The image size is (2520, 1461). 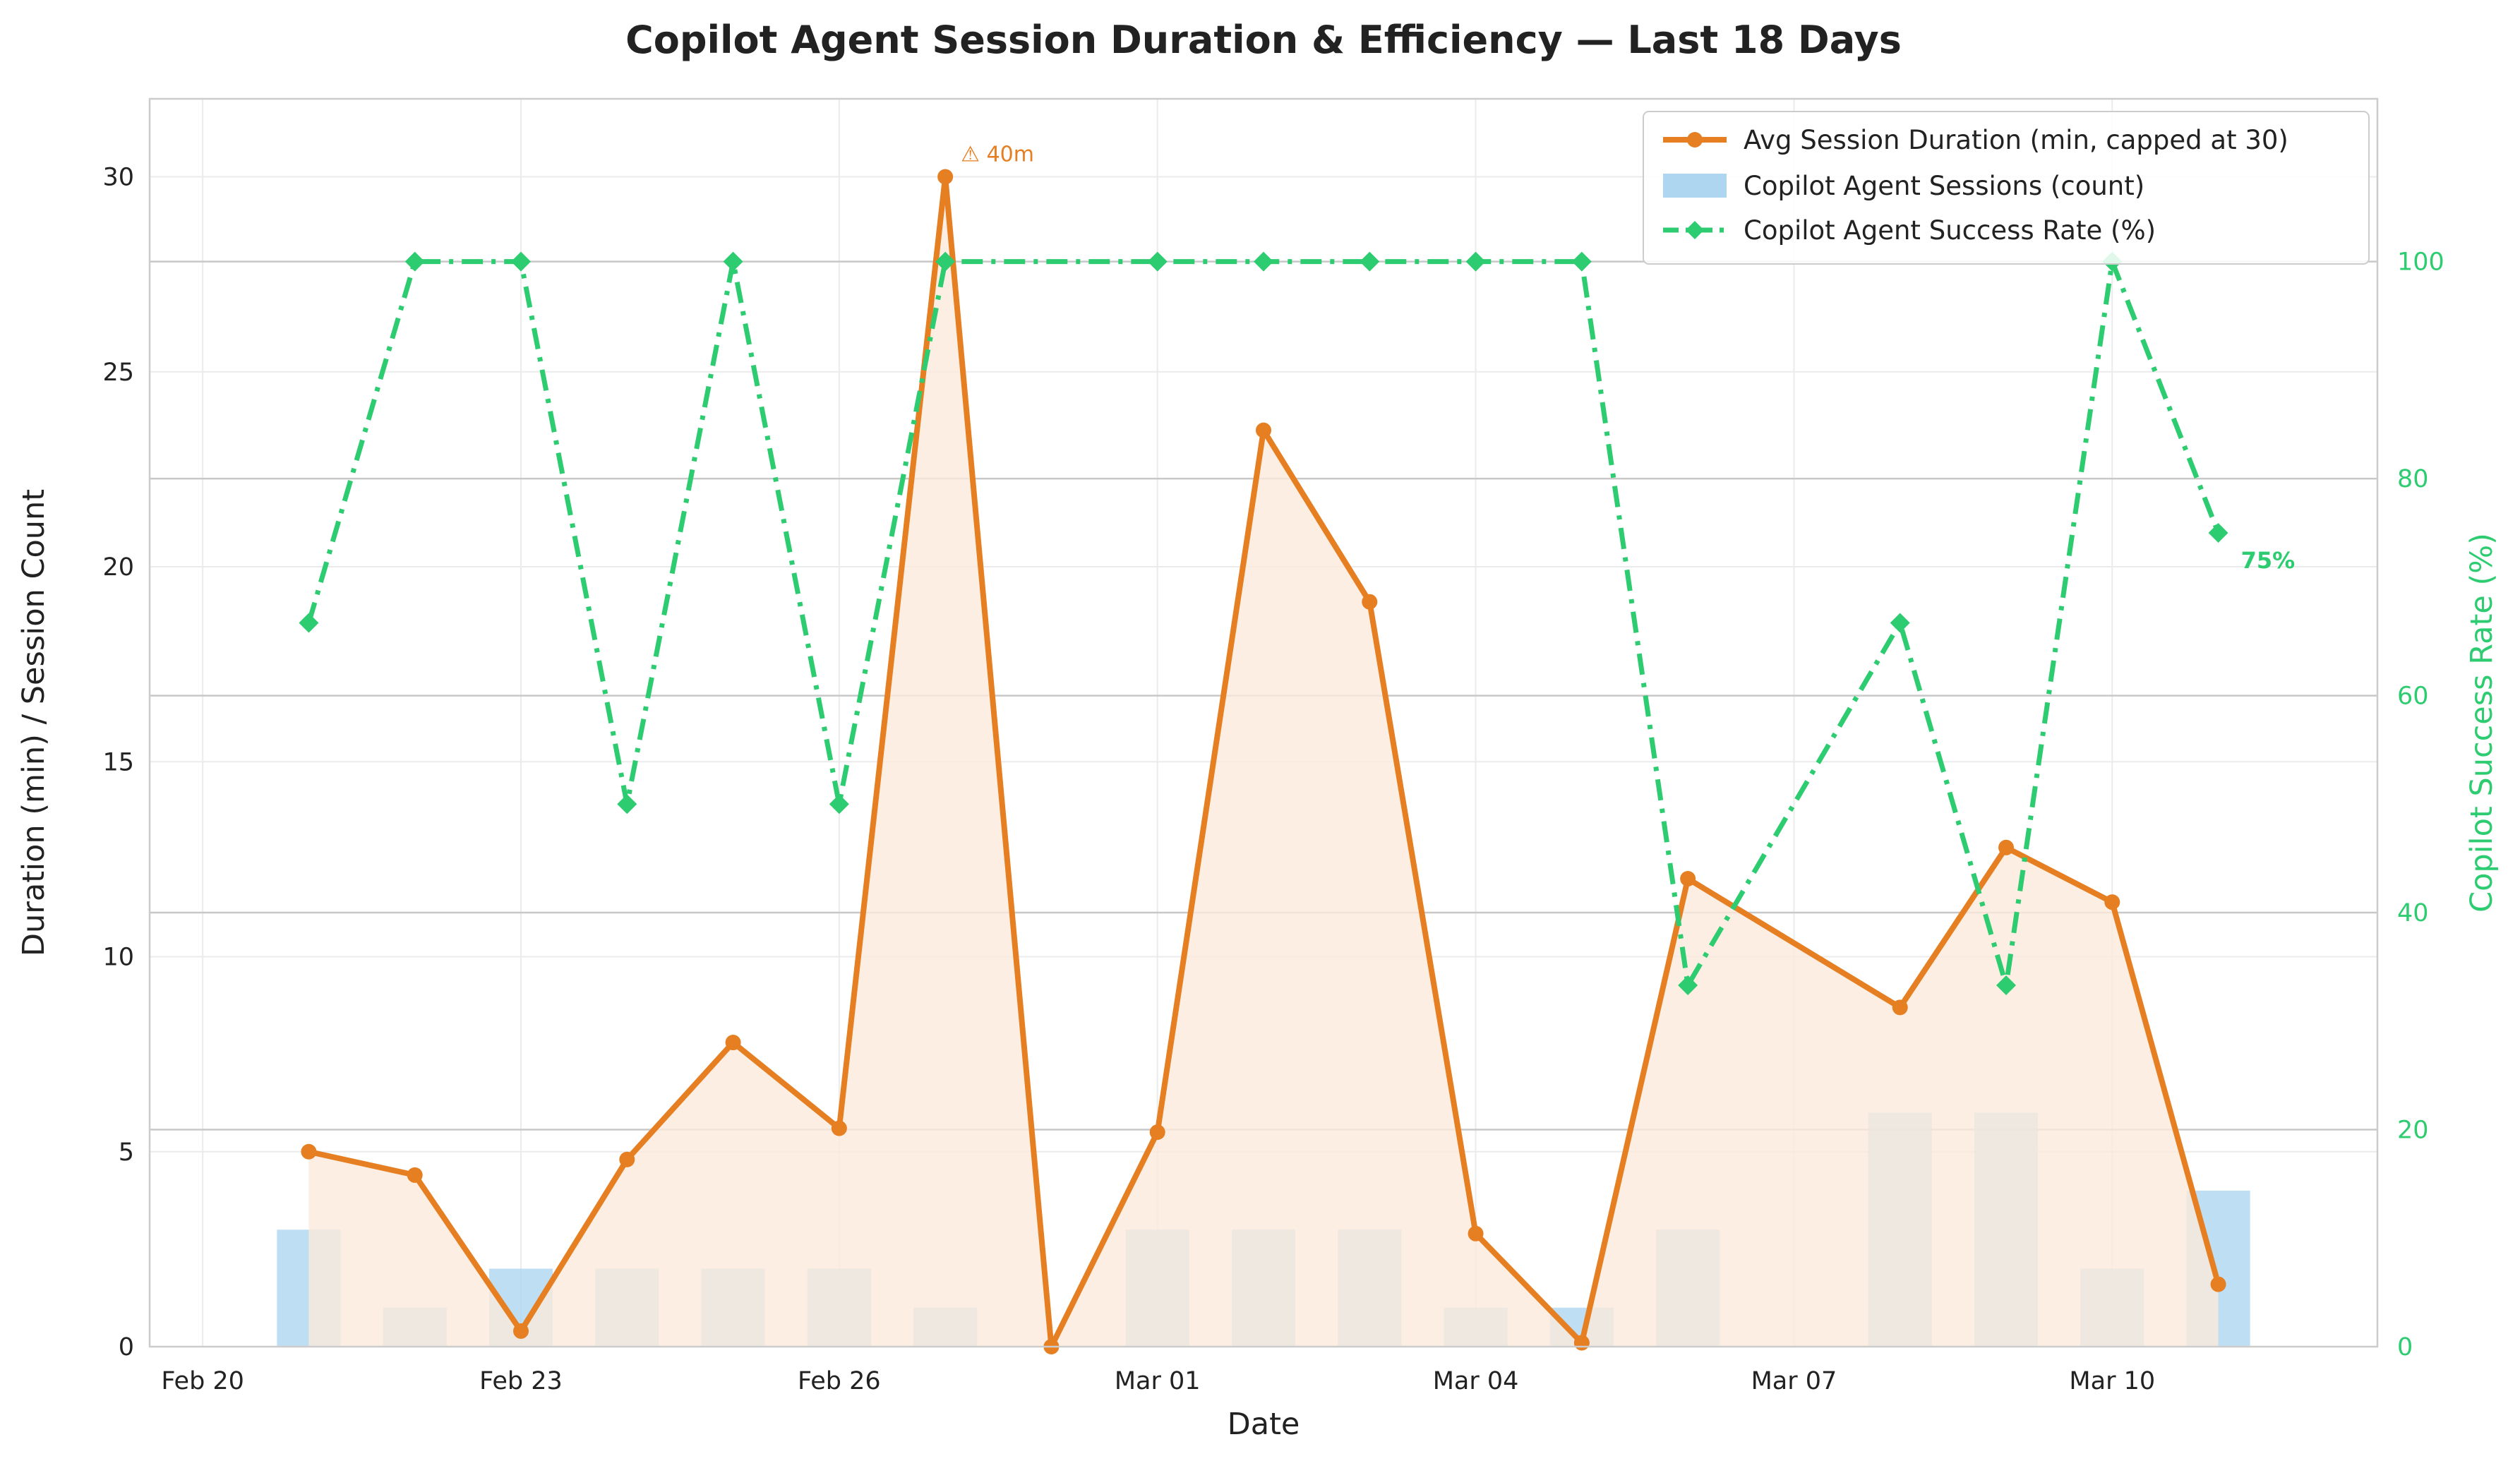 I want to click on x-tick-label: Mar 10, so click(x=2112, y=1381).